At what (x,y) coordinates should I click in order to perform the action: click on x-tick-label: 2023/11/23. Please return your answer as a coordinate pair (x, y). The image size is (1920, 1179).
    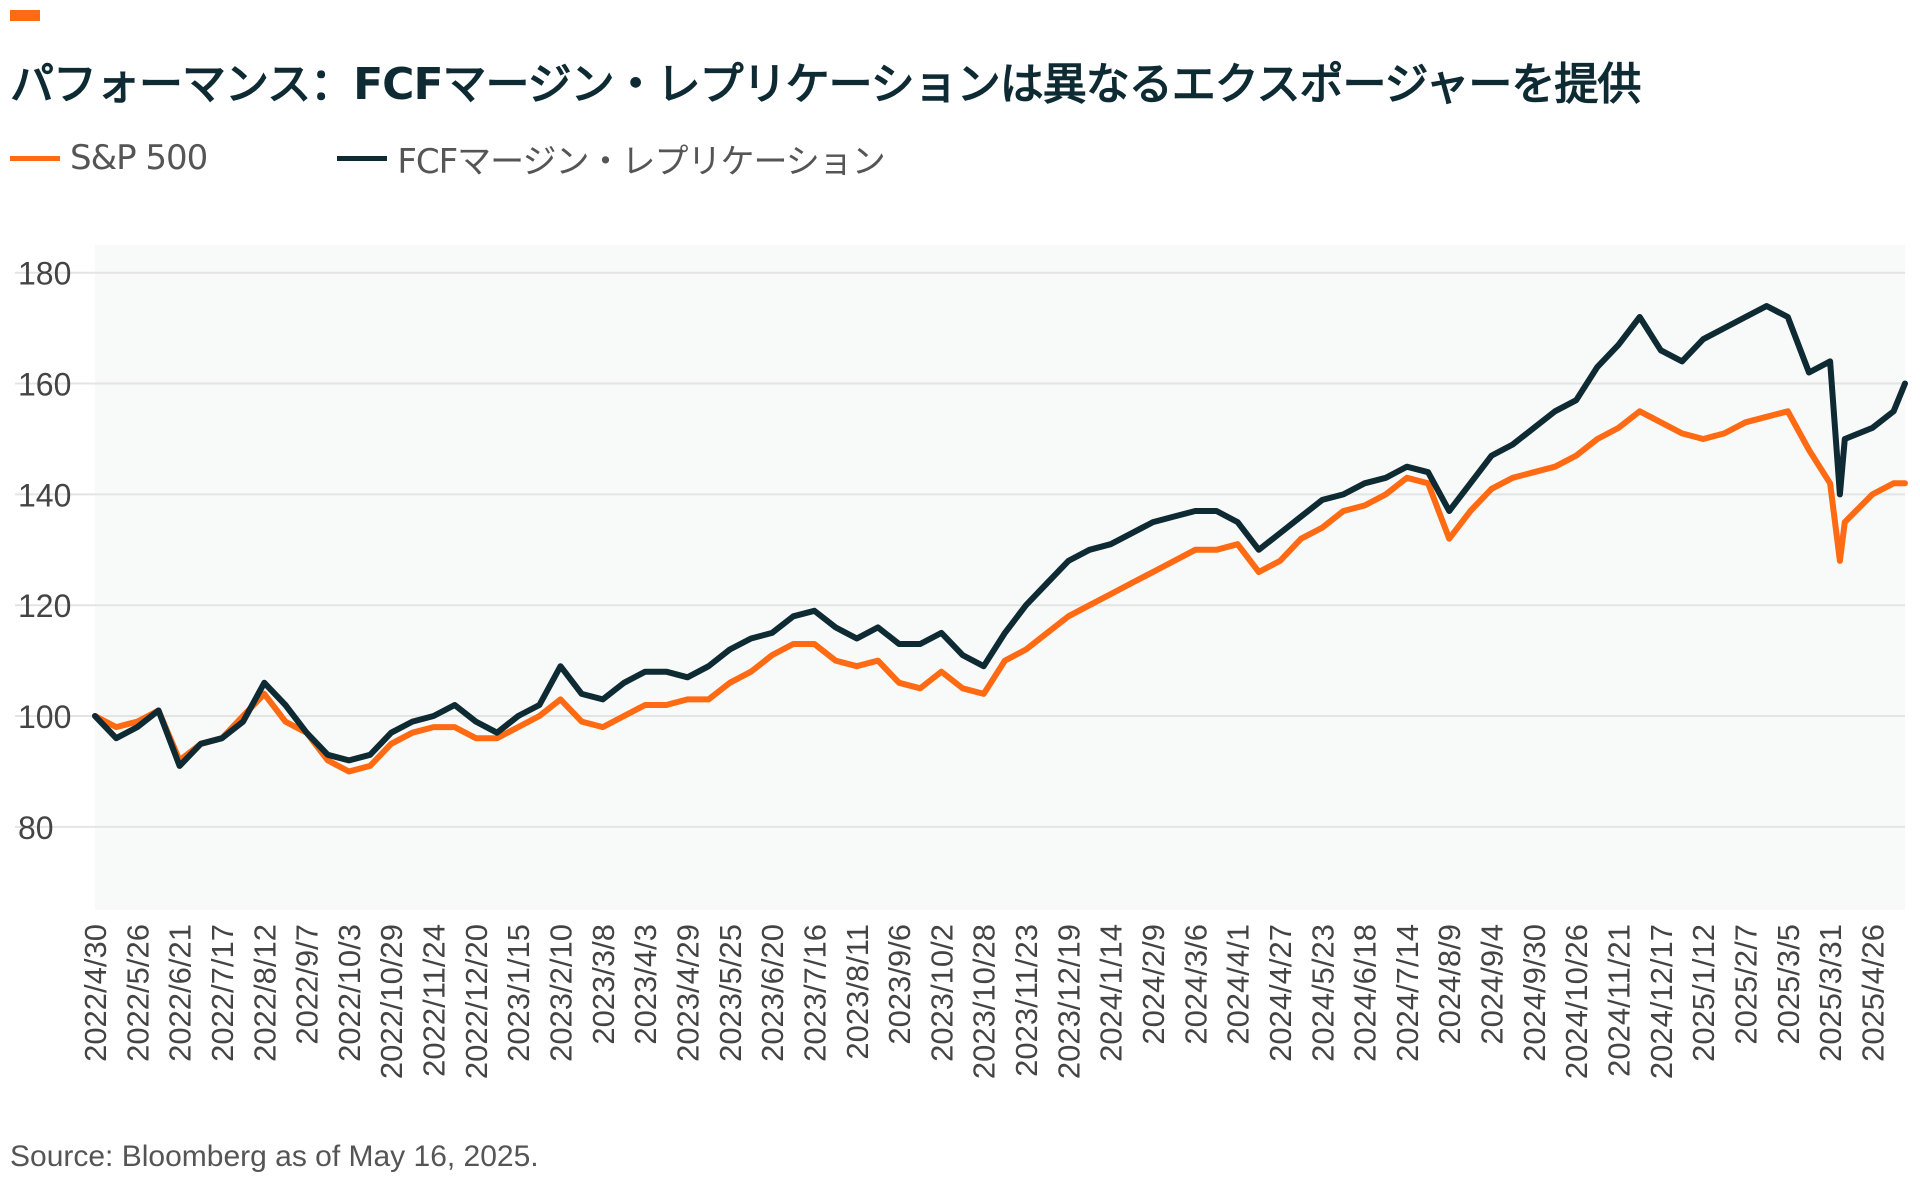
    Looking at the image, I should click on (1026, 1000).